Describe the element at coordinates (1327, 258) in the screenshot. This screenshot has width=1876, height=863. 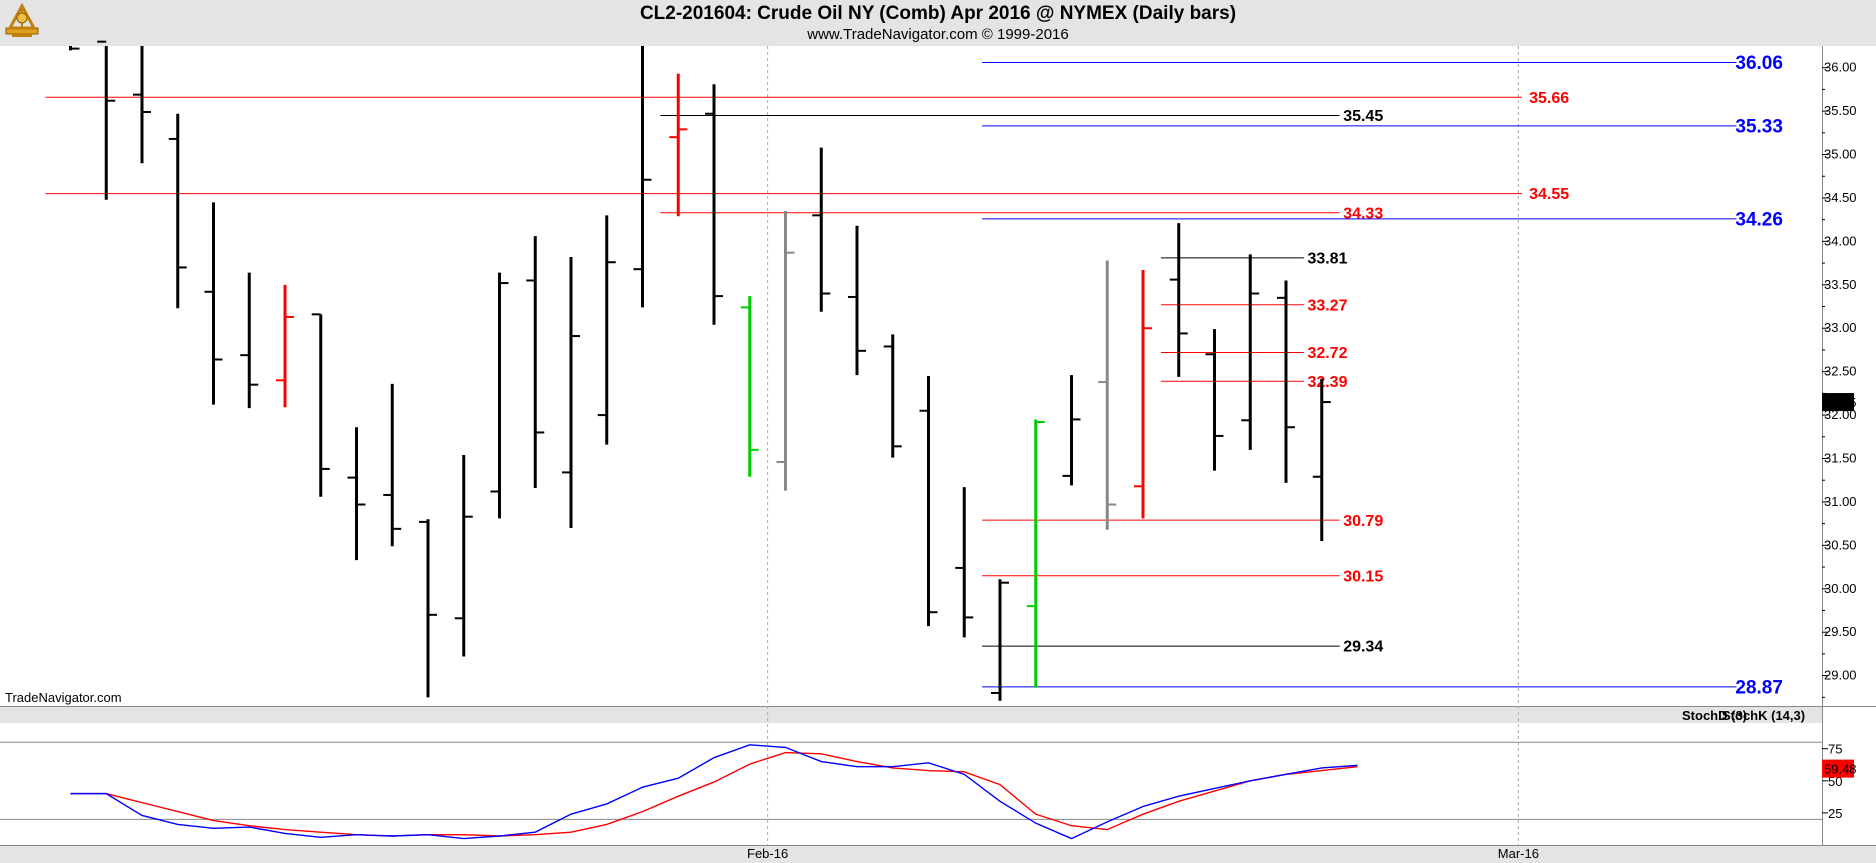
I see `level-label: 33.81` at that location.